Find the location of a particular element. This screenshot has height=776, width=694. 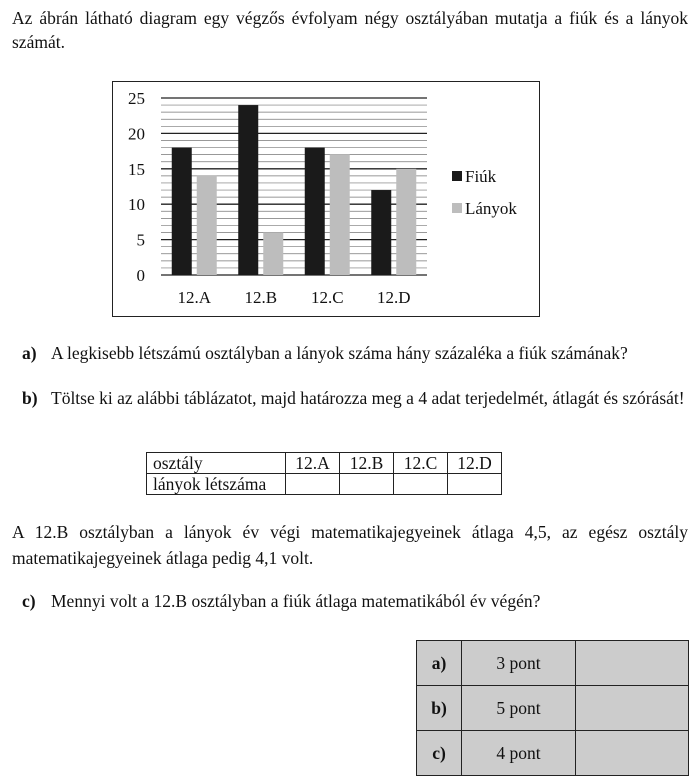

fill-table-cell-12b is located at coordinates (366, 484).